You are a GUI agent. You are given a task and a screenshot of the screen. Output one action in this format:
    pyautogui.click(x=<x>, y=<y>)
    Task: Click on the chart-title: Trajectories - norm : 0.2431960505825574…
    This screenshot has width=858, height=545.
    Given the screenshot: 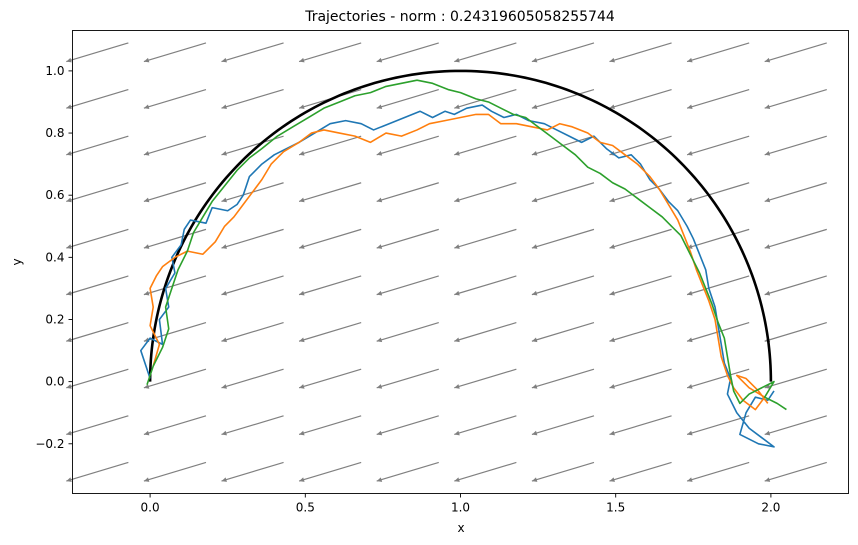 What is the action you would take?
    pyautogui.click(x=459, y=17)
    